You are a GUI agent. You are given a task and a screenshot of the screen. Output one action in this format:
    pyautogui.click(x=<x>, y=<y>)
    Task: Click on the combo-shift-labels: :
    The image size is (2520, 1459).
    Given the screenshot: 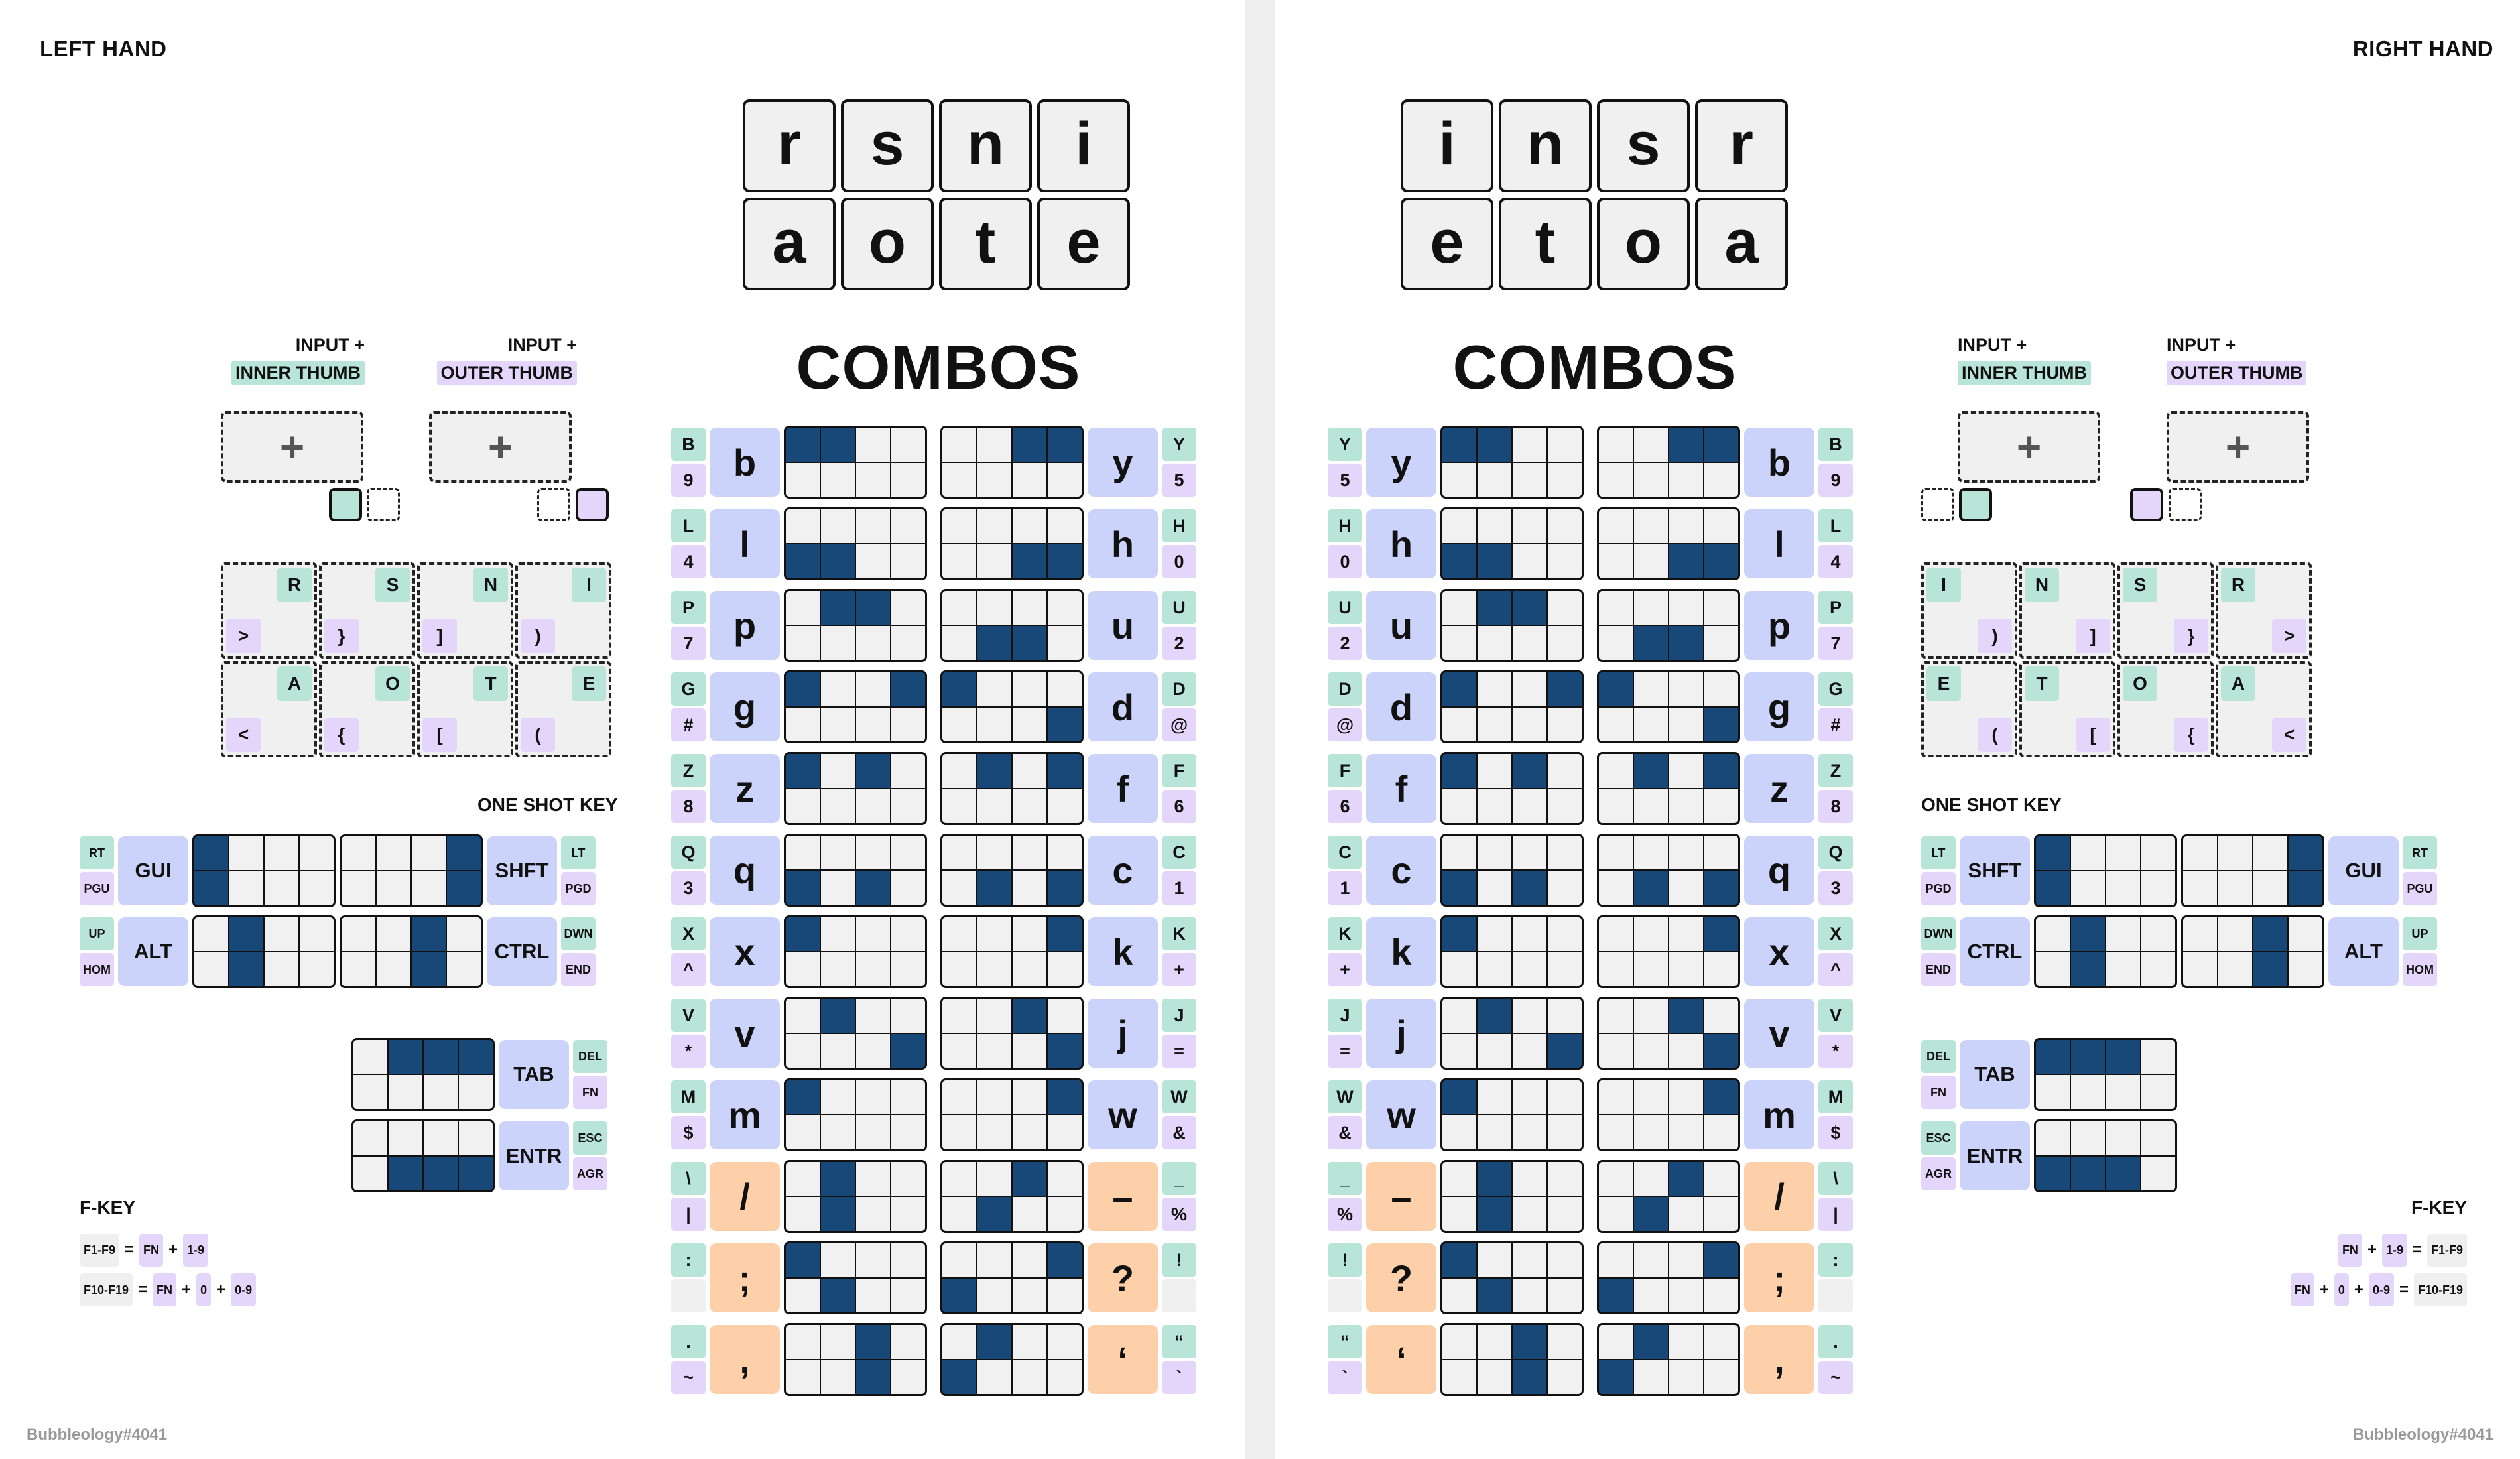 What is the action you would take?
    pyautogui.click(x=1835, y=1277)
    